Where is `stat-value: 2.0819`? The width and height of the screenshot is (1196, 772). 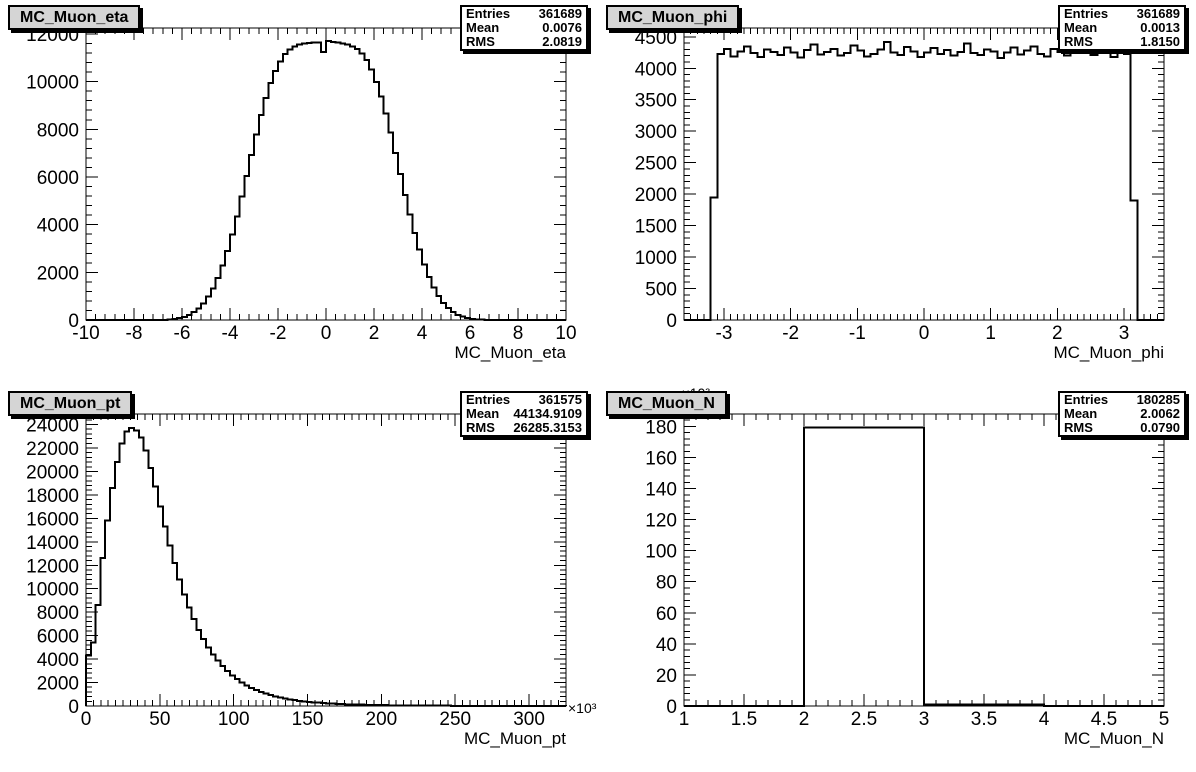
stat-value: 2.0819 is located at coordinates (562, 41).